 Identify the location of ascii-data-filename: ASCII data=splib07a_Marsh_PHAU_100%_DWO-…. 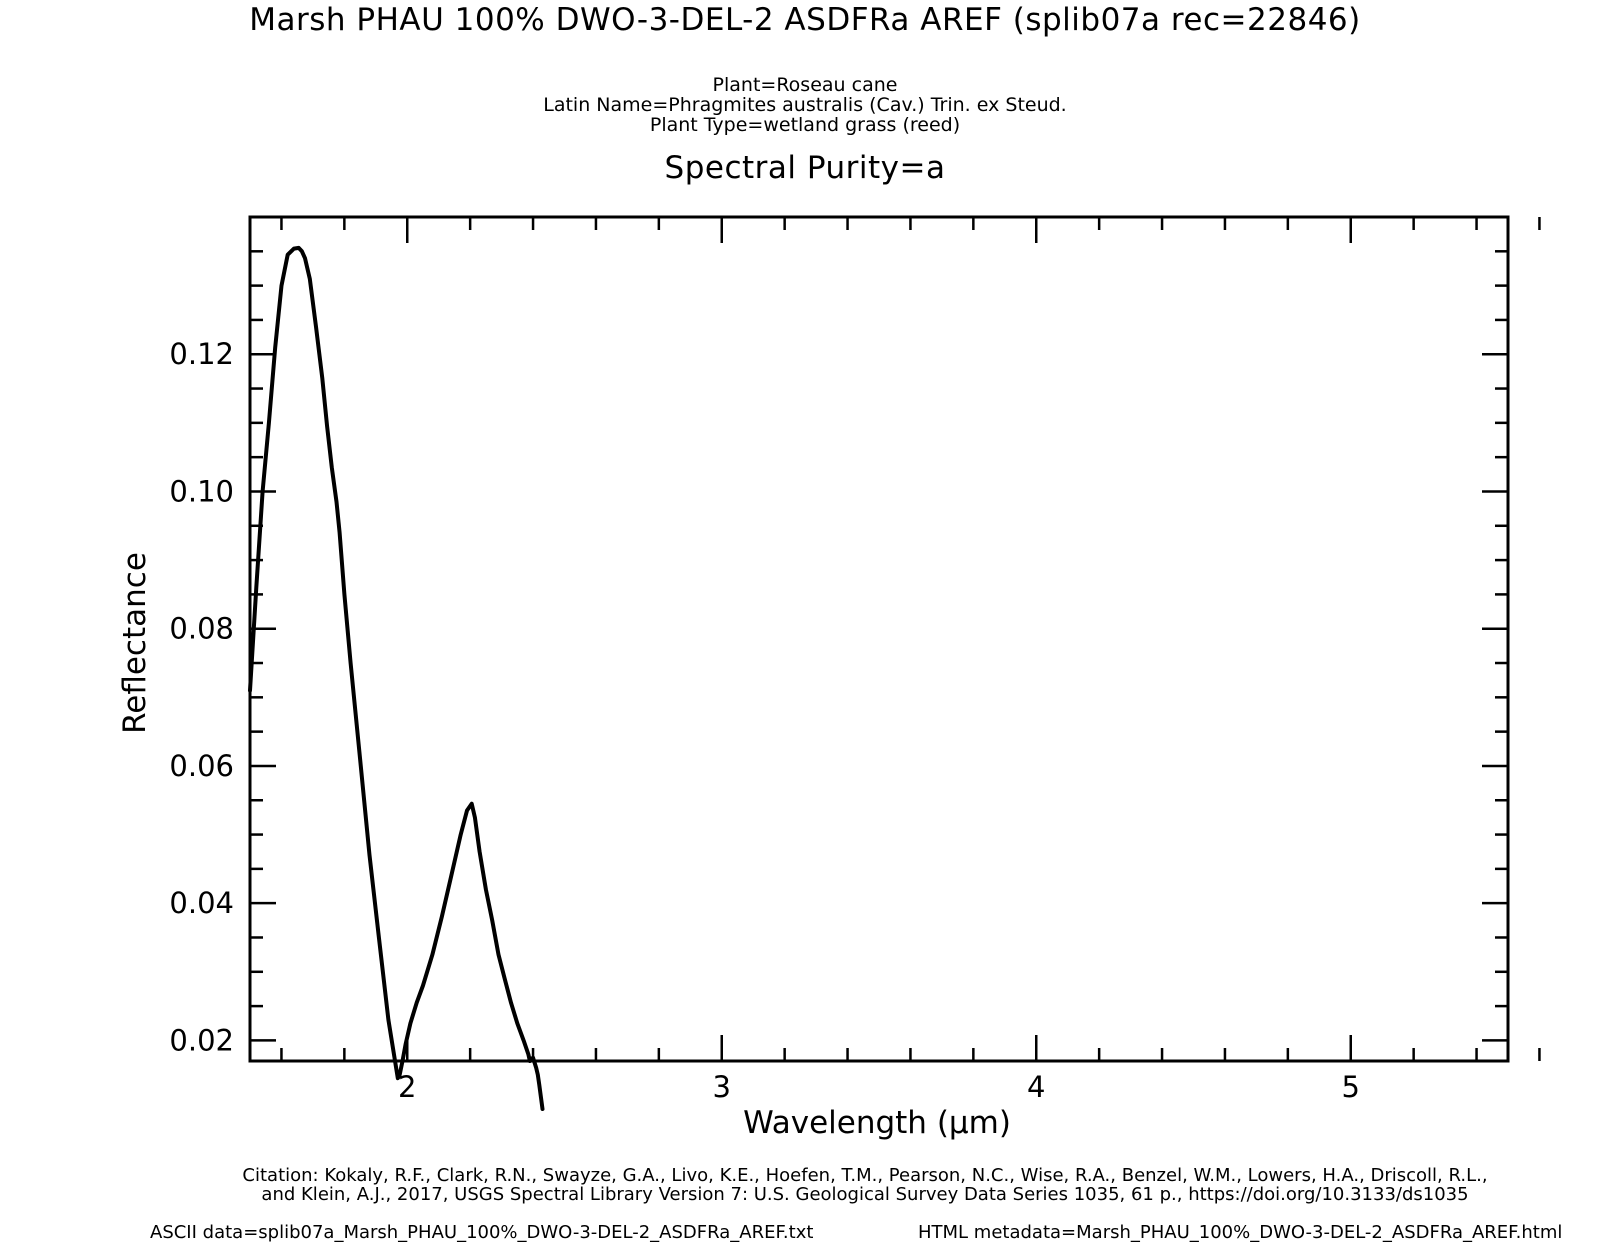
(482, 1232).